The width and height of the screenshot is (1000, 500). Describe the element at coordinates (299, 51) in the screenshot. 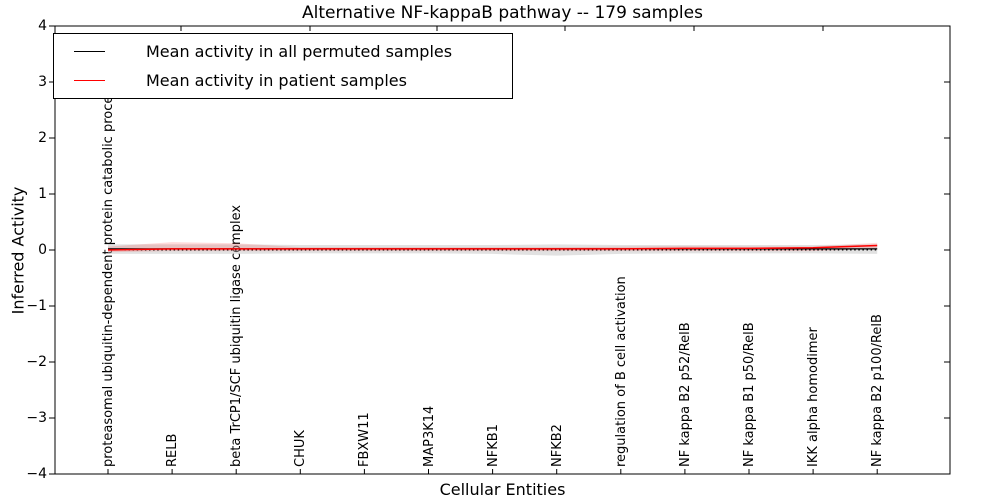

I see `legend-label: Mean activity in all permuted samples` at that location.